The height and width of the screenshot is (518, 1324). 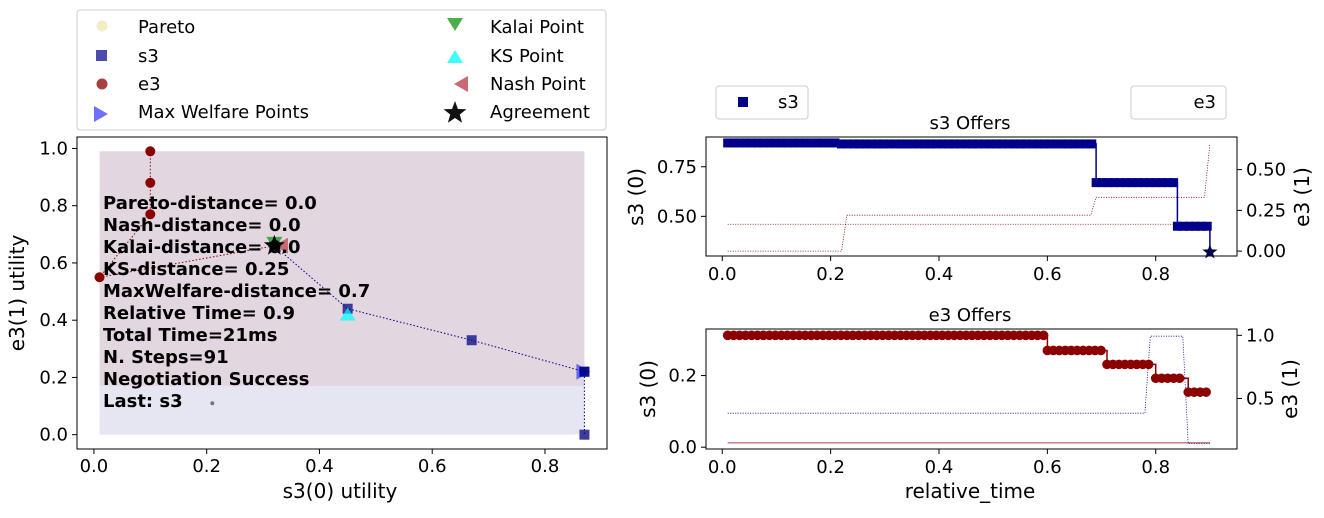 I want to click on y-tick-label: 0.6, so click(x=53, y=263).